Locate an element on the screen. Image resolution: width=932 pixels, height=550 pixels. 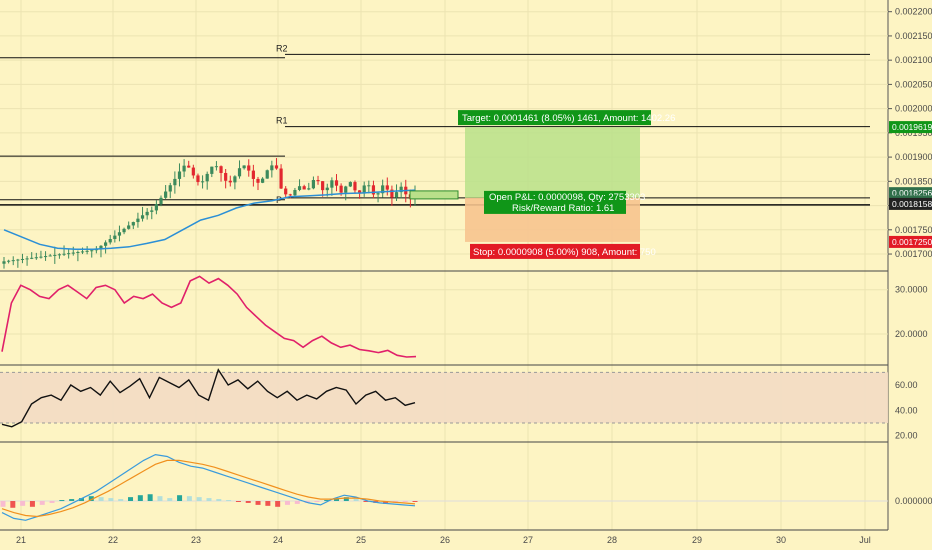
momentum-line is located at coordinates (209, 316).